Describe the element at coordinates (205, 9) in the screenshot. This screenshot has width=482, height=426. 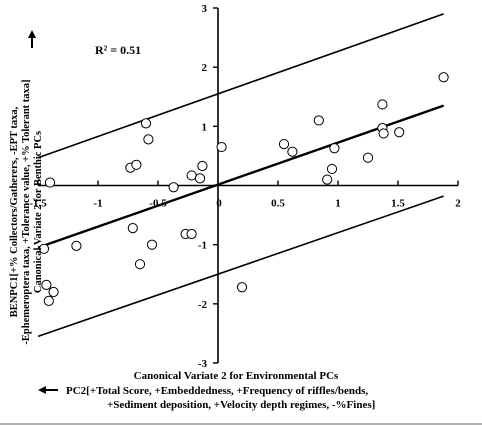
I see `y-tick-label: 3` at that location.